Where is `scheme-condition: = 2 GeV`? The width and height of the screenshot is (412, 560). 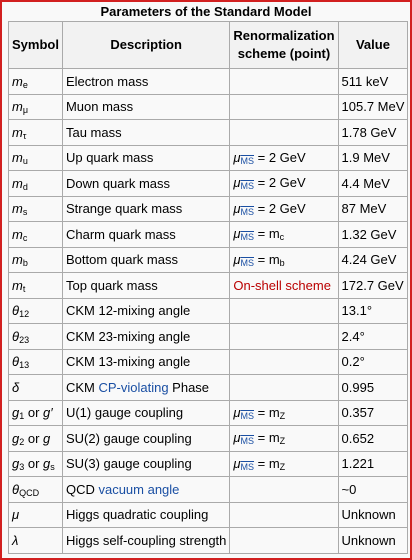 scheme-condition: = 2 GeV is located at coordinates (280, 208).